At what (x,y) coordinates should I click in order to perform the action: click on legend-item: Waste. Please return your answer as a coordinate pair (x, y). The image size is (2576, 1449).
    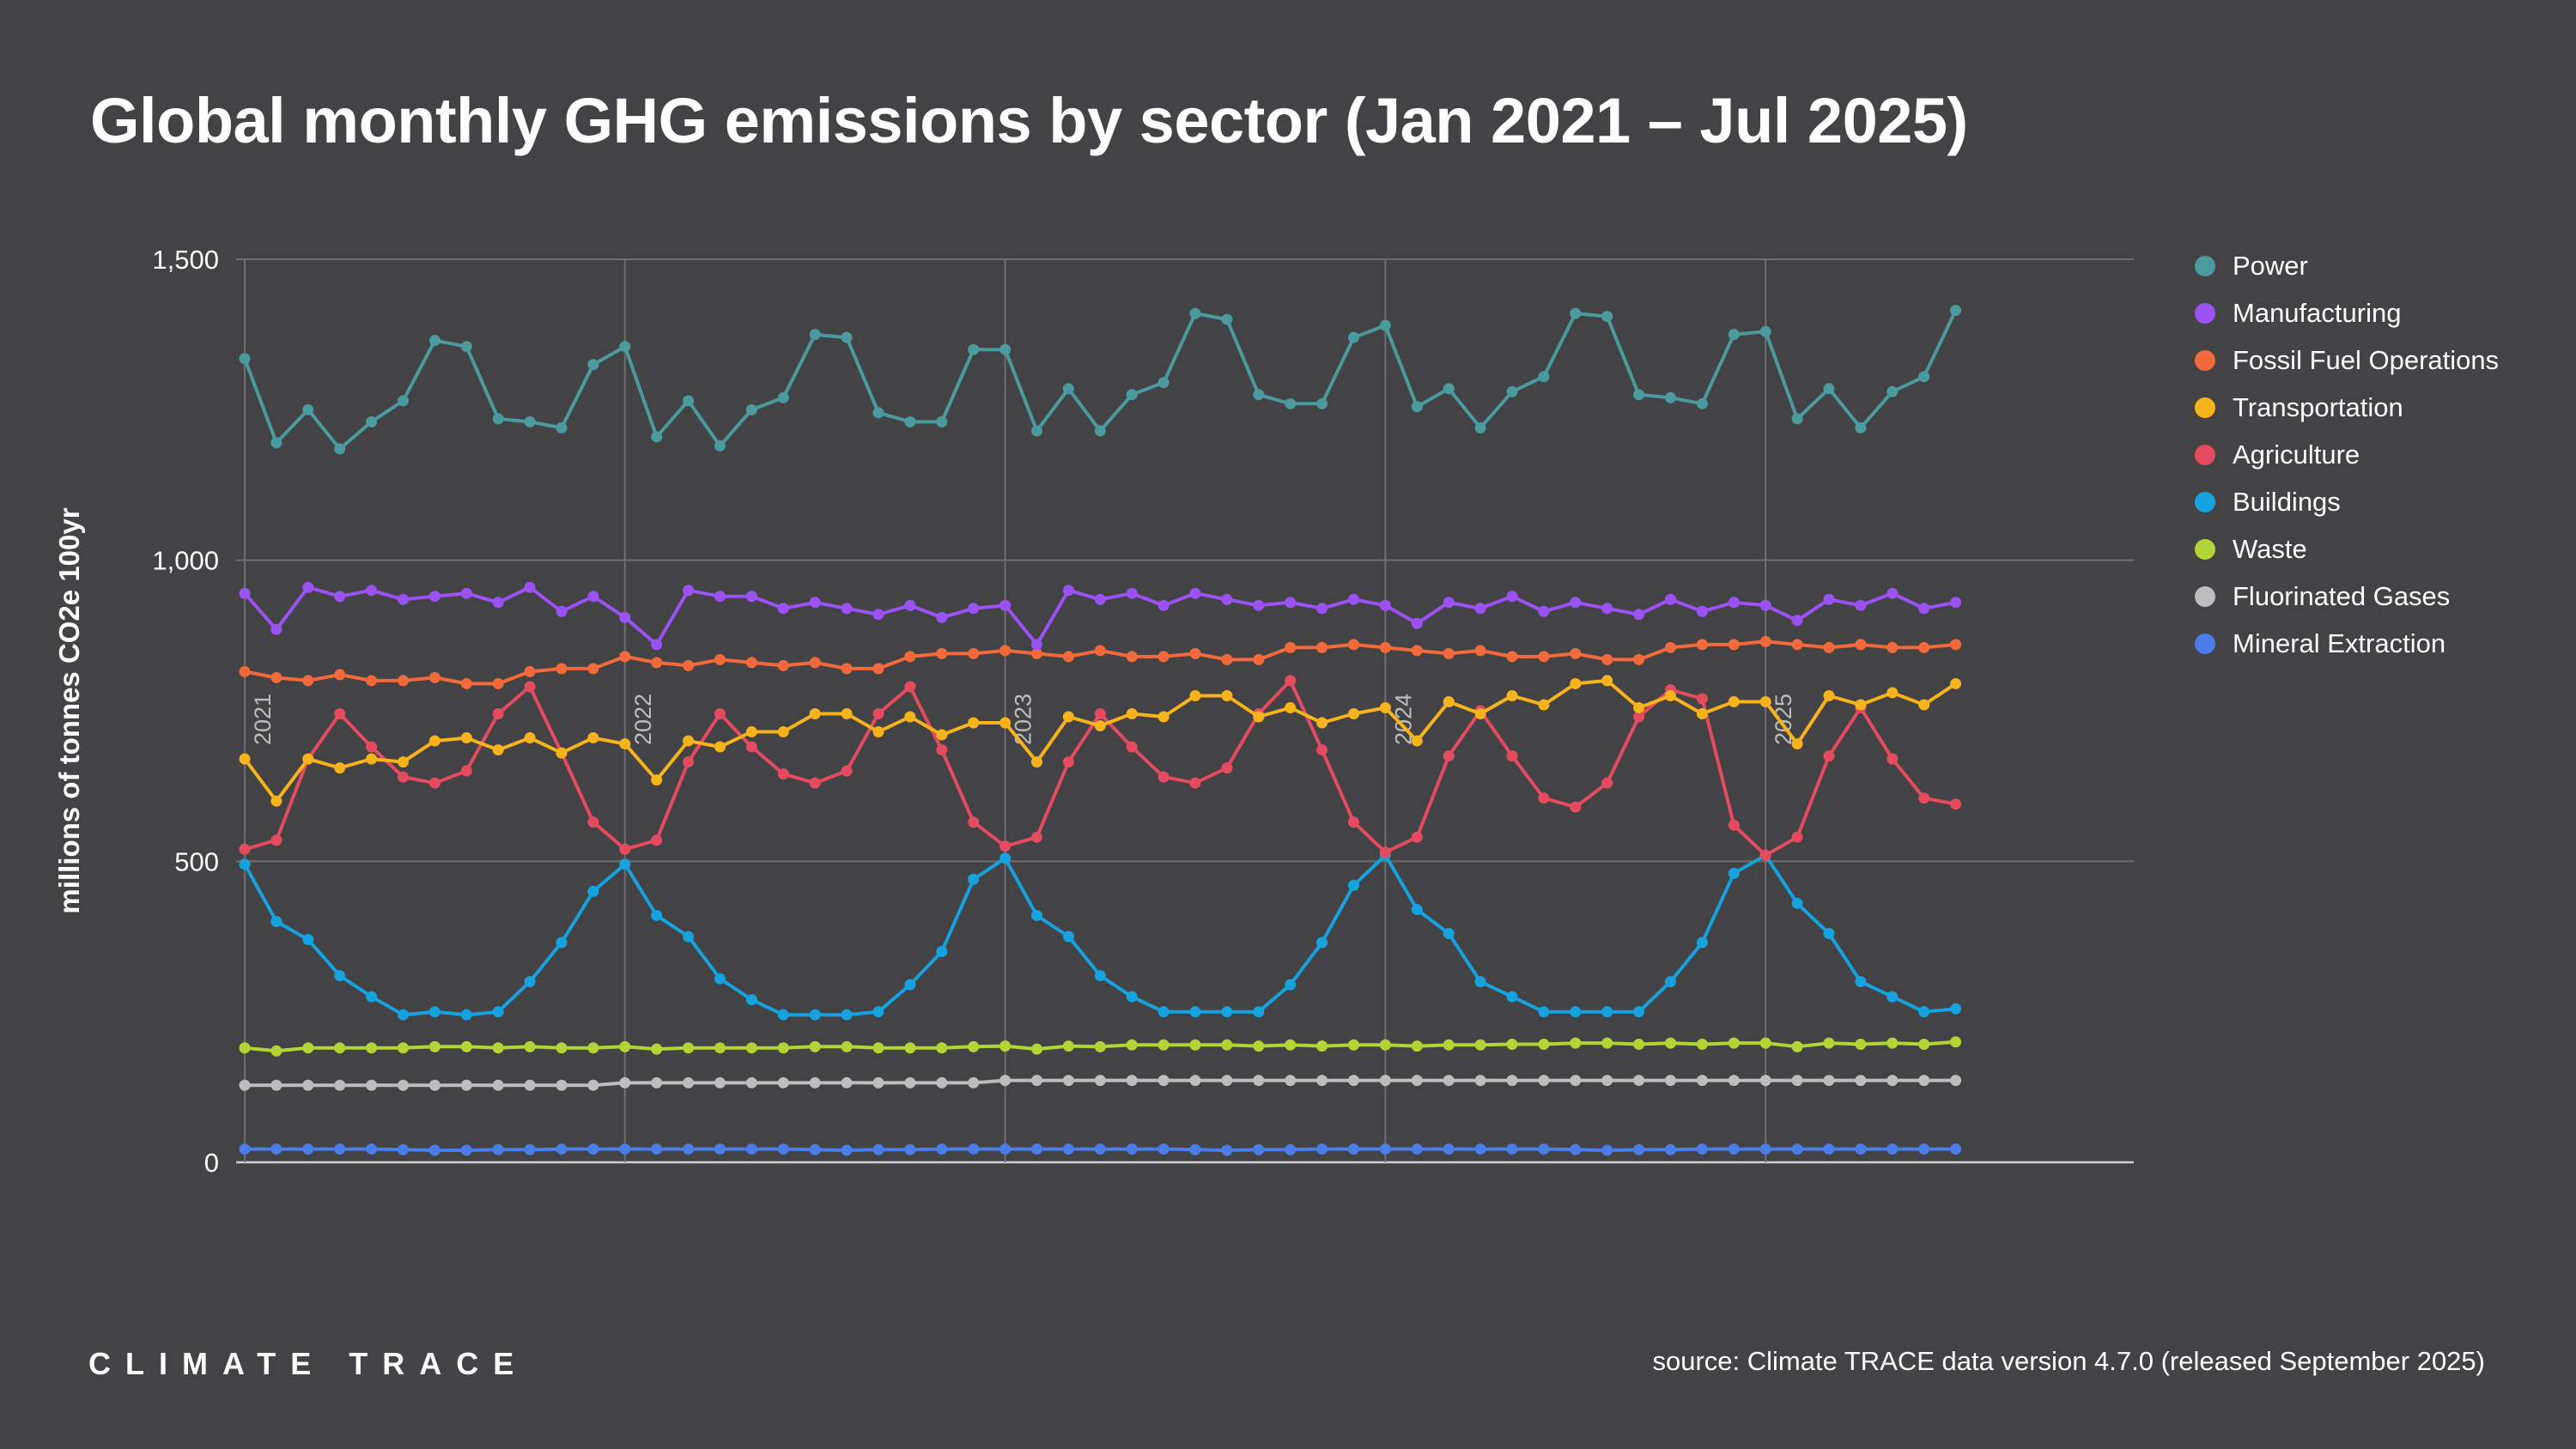
    Looking at the image, I should click on (2347, 549).